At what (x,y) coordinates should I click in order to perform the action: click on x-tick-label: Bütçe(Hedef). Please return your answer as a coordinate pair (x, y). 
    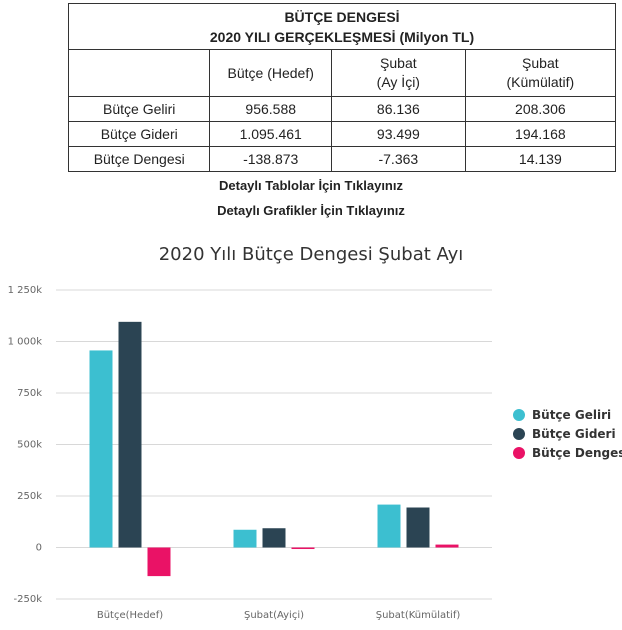
    Looking at the image, I should click on (130, 615).